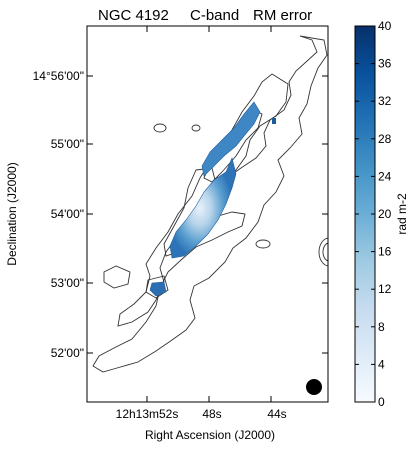 The image size is (420, 449). I want to click on rm-error-region-knot, so click(158, 289).